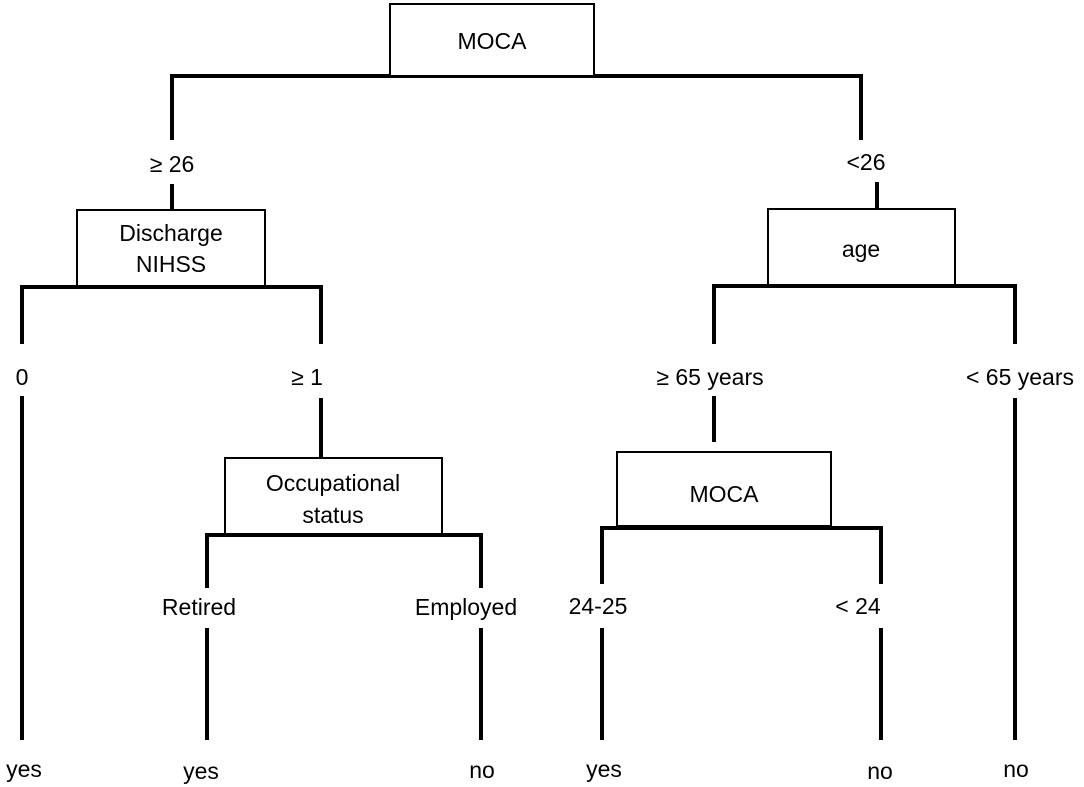 Image resolution: width=1084 pixels, height=787 pixels. What do you see at coordinates (201, 771) in the screenshot?
I see `leaf-retired: yes` at bounding box center [201, 771].